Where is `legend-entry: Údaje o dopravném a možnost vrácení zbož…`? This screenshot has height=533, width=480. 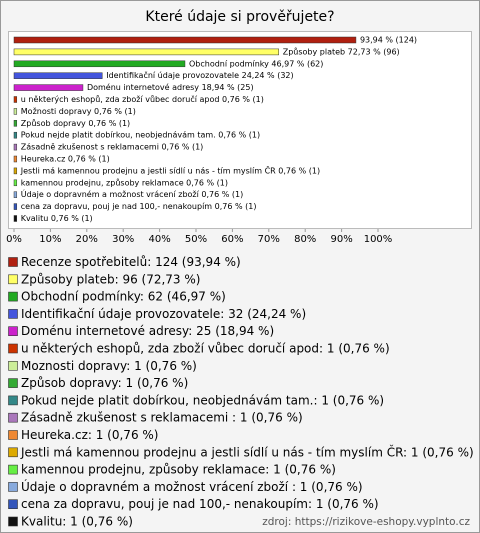
legend-entry: Údaje o dopravném a možnost vrácení zbož… is located at coordinates (192, 486).